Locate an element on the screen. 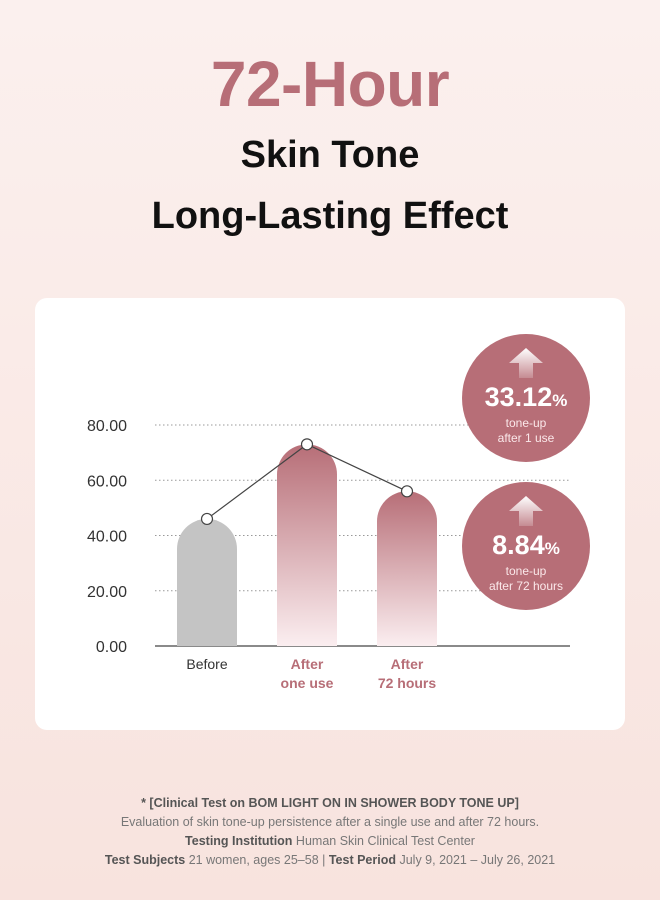  badge-after-72-hours: 8.84% tone-up after 72 hours is located at coordinates (526, 546).